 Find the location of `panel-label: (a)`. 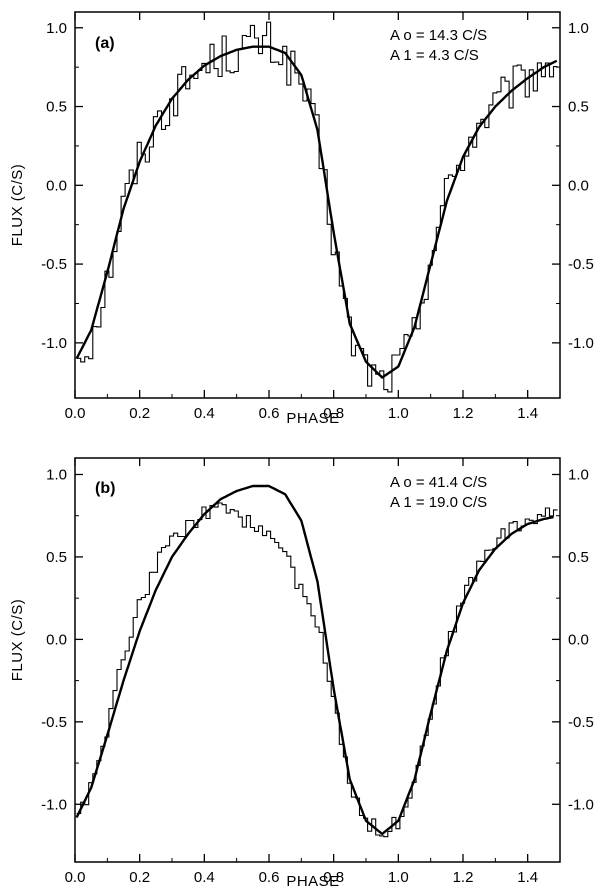

panel-label: (a) is located at coordinates (105, 43).